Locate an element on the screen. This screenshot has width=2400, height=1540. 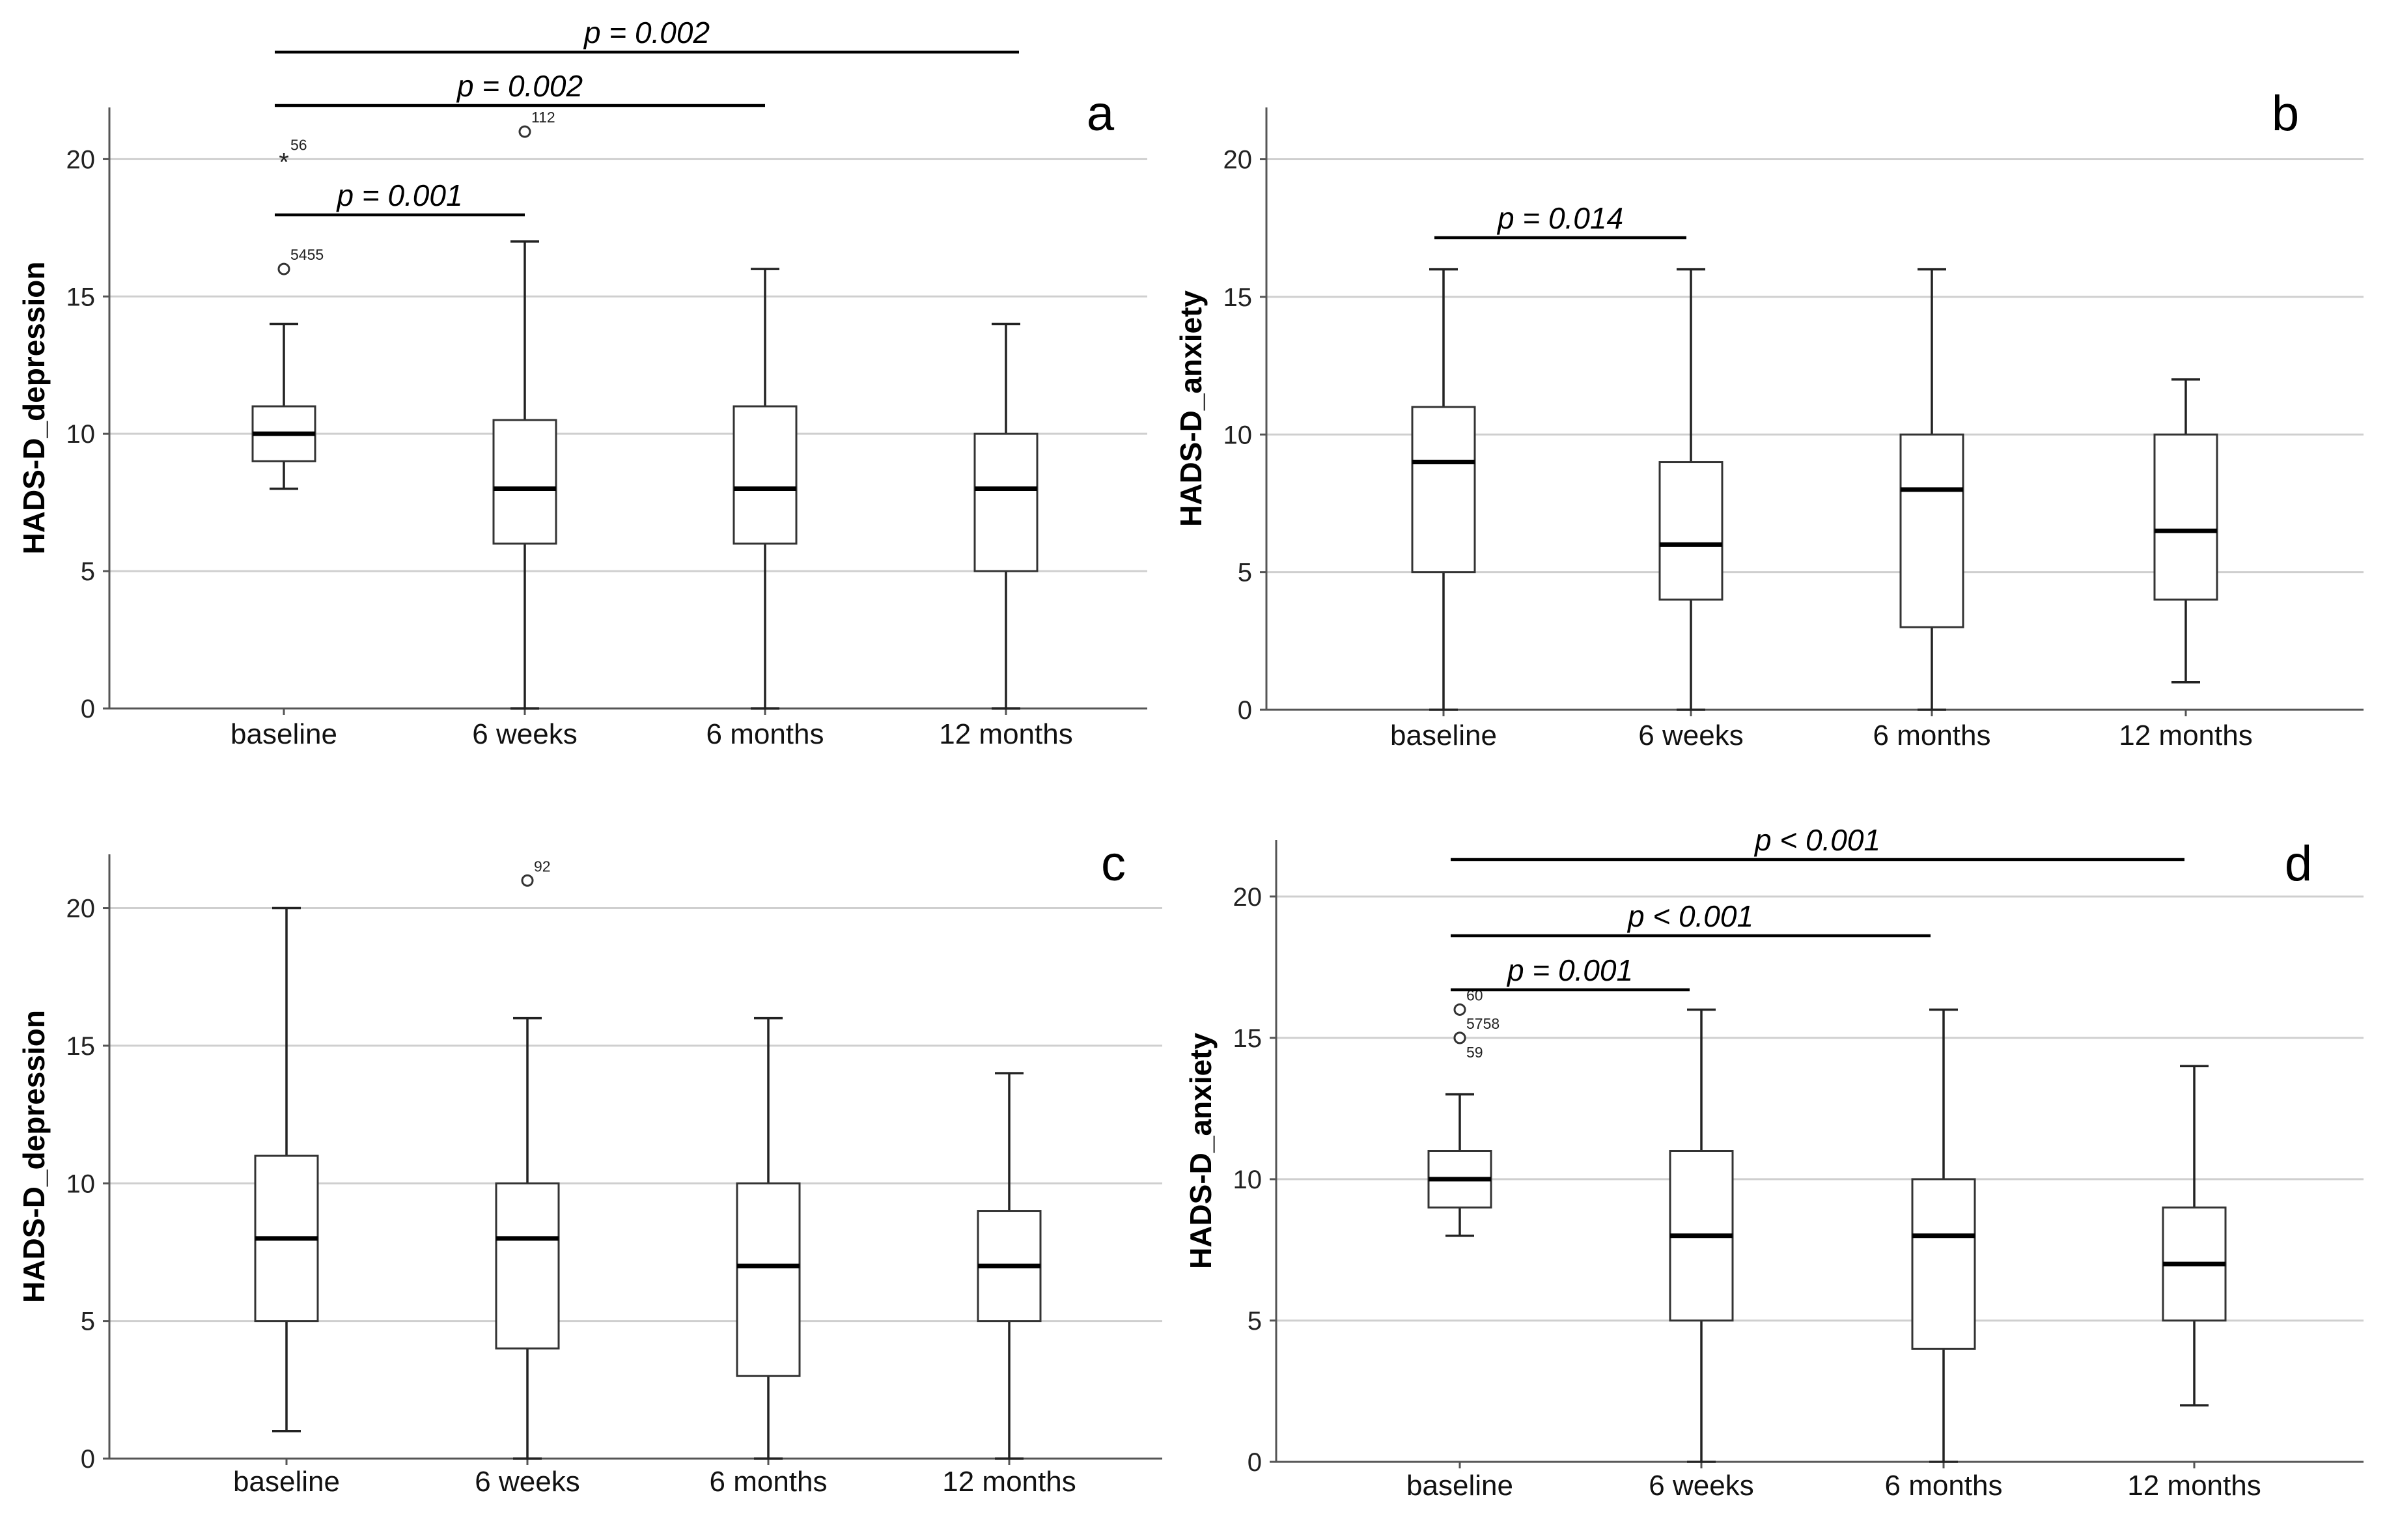
panel-letter: b is located at coordinates (2285, 114).